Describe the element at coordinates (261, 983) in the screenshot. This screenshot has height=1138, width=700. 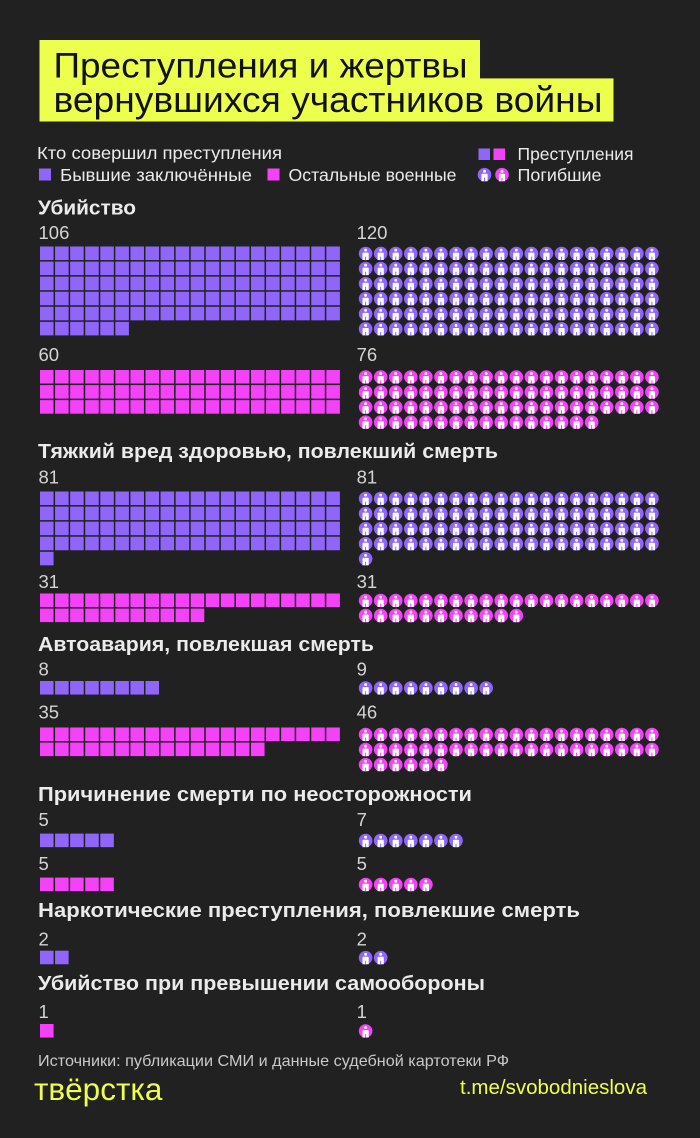
I see `svg-text:Убийство при превышении самооб: Убийство при превышении самообороны` at that location.